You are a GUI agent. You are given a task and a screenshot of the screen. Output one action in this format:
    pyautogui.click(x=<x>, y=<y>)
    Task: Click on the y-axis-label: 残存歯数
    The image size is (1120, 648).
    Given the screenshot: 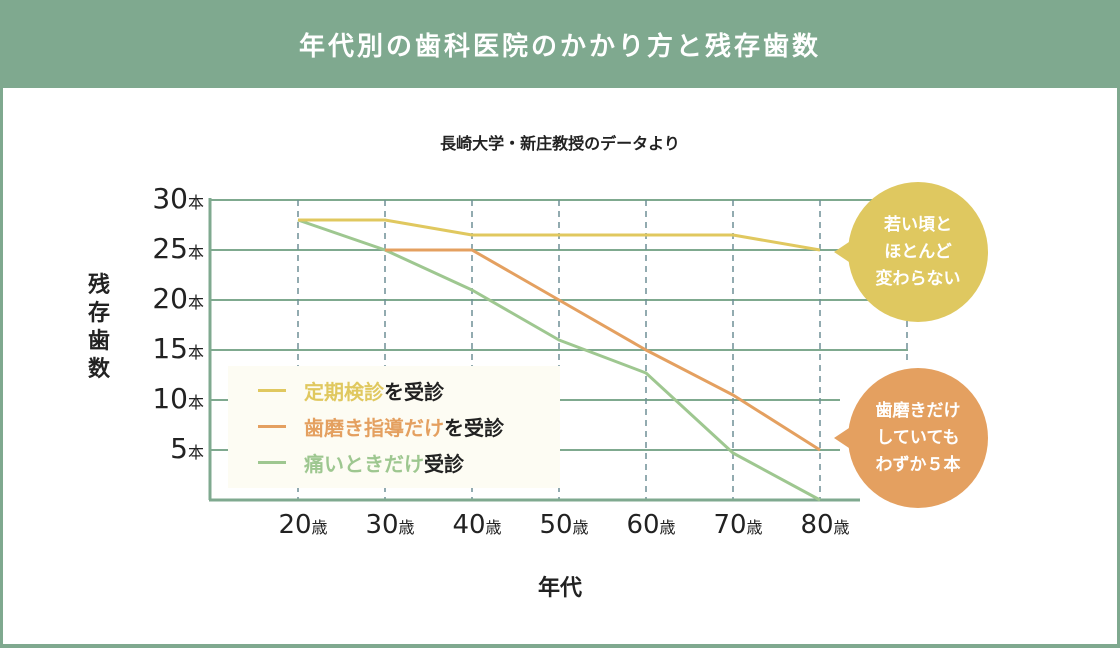 What is the action you would take?
    pyautogui.click(x=98, y=327)
    